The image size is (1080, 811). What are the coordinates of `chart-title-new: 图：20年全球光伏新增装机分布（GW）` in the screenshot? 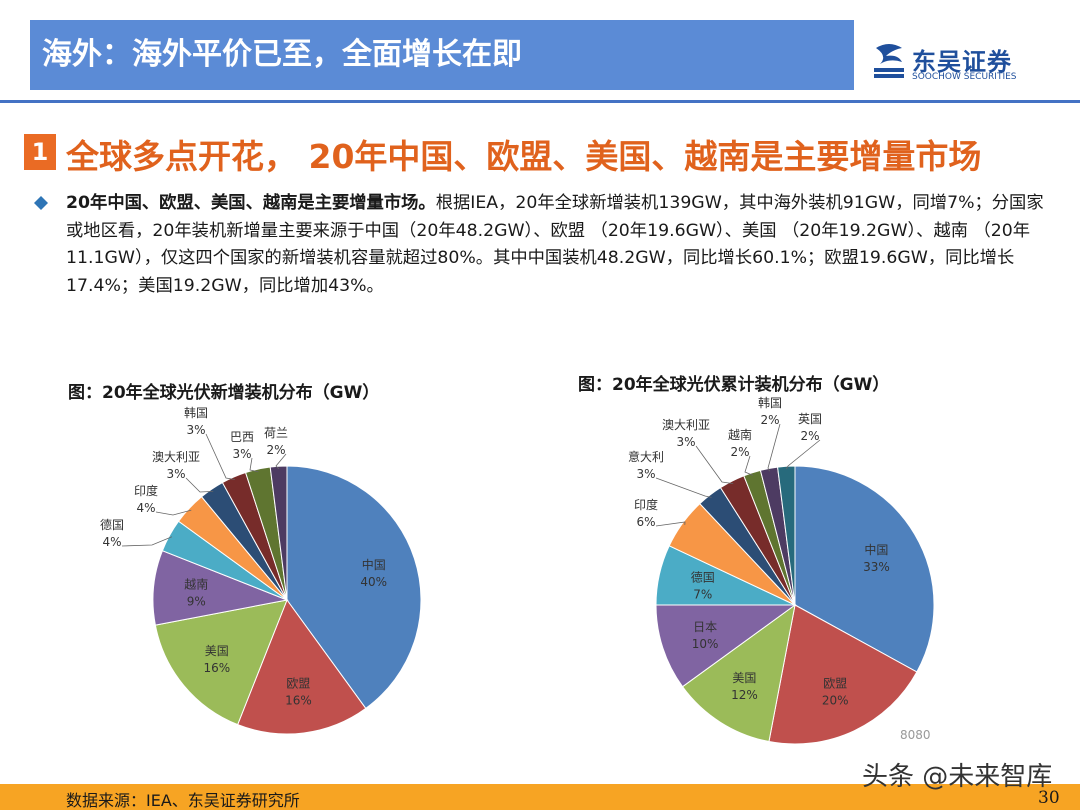 It's located at (224, 393).